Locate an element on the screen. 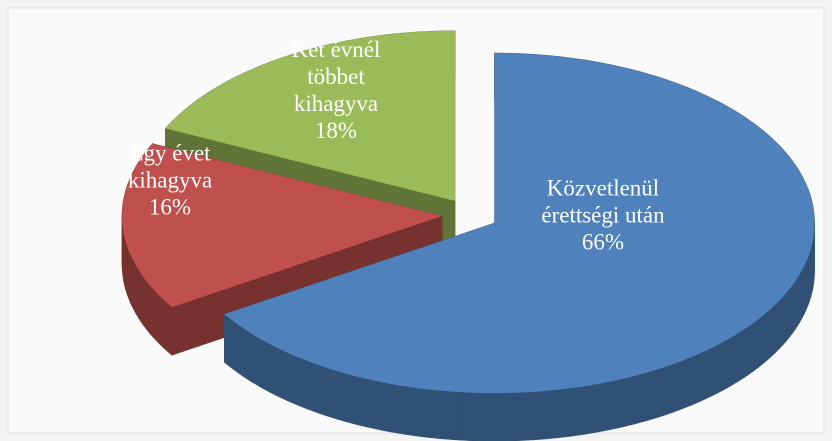  value-label: 66% is located at coordinates (603, 242).